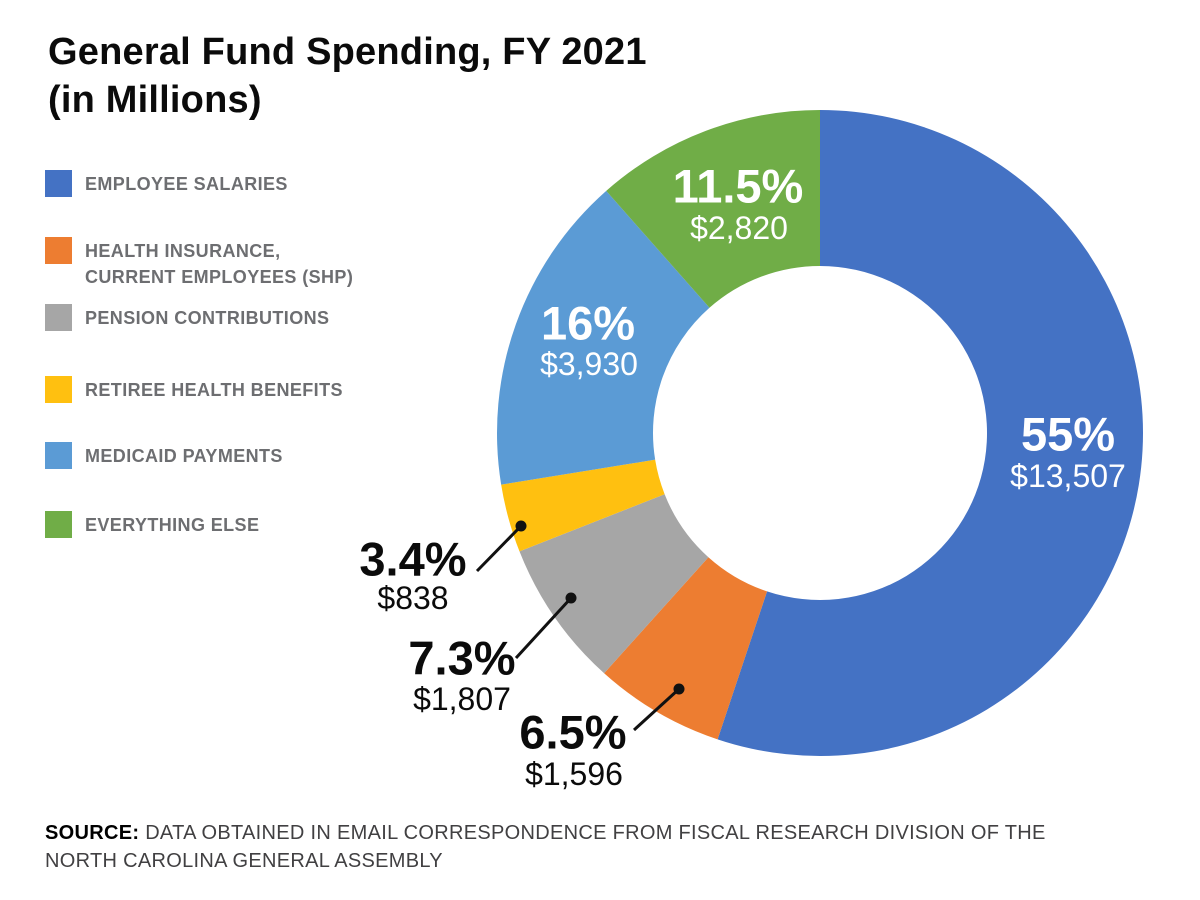  I want to click on pct-label-retiree-health-benefits: 3.4%, so click(412, 559).